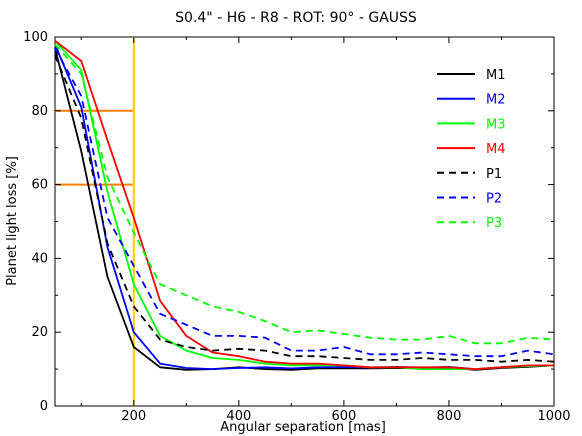 The width and height of the screenshot is (582, 436). What do you see at coordinates (39, 111) in the screenshot?
I see `y-tick-label: 80` at bounding box center [39, 111].